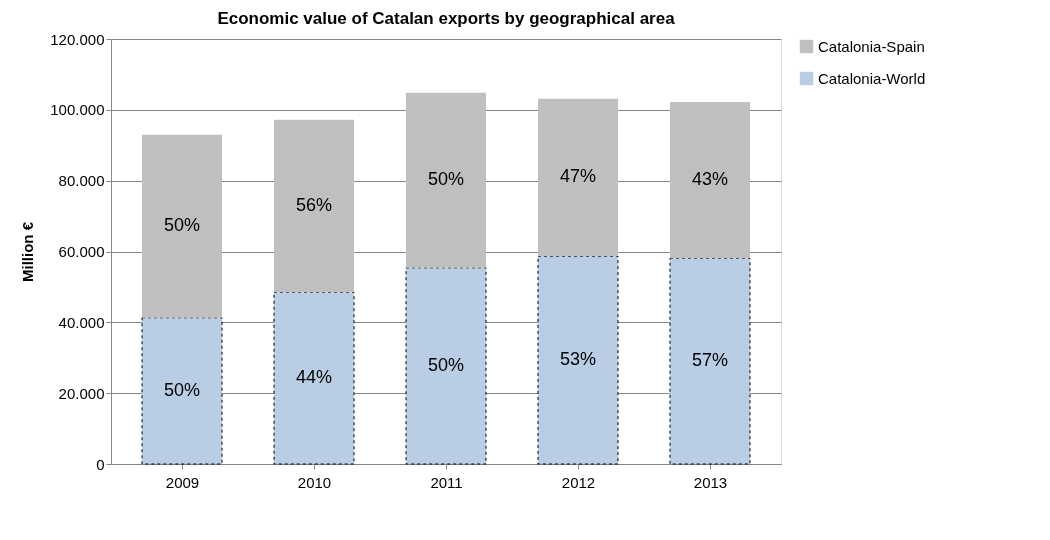 This screenshot has height=540, width=1050. What do you see at coordinates (81, 181) in the screenshot?
I see `y-tick-label: 80.000` at bounding box center [81, 181].